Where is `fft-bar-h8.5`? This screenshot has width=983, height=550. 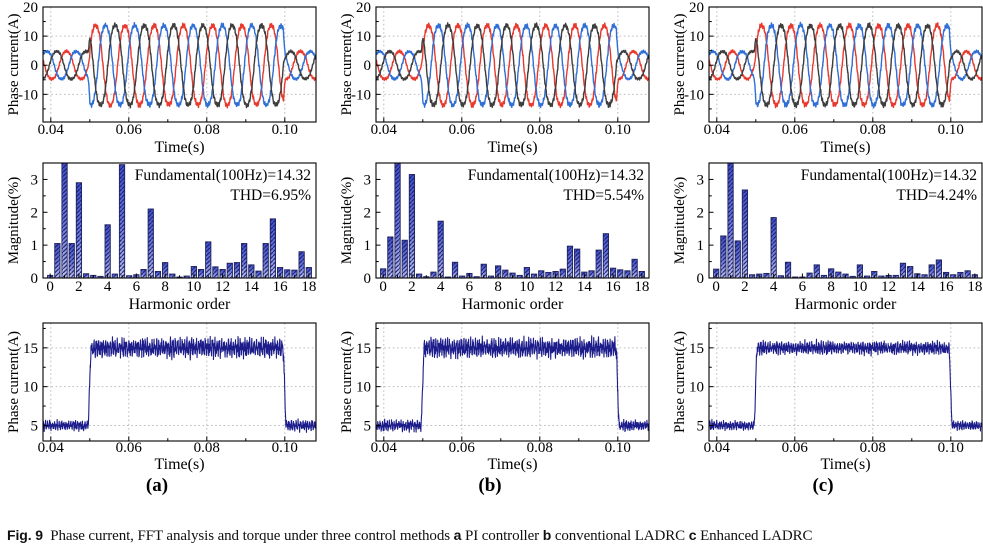
fft-bar-h8.5 is located at coordinates (172, 275).